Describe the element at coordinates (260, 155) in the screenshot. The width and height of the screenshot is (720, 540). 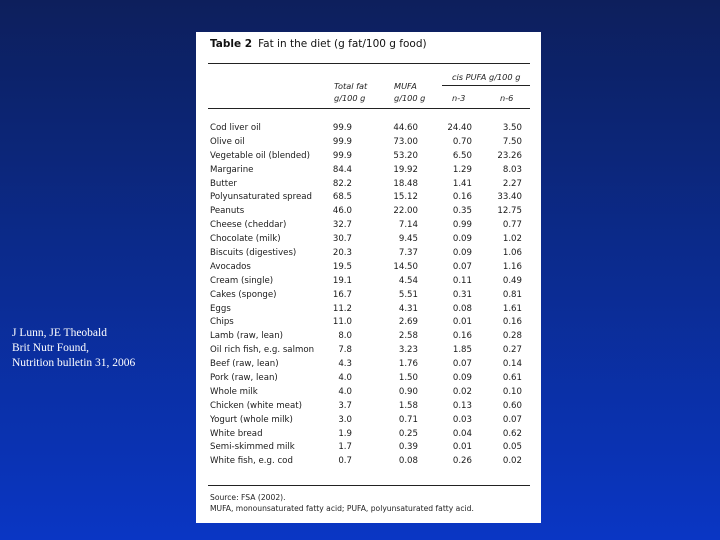
I see `cell-food: Vegetable oil (blended)` at that location.